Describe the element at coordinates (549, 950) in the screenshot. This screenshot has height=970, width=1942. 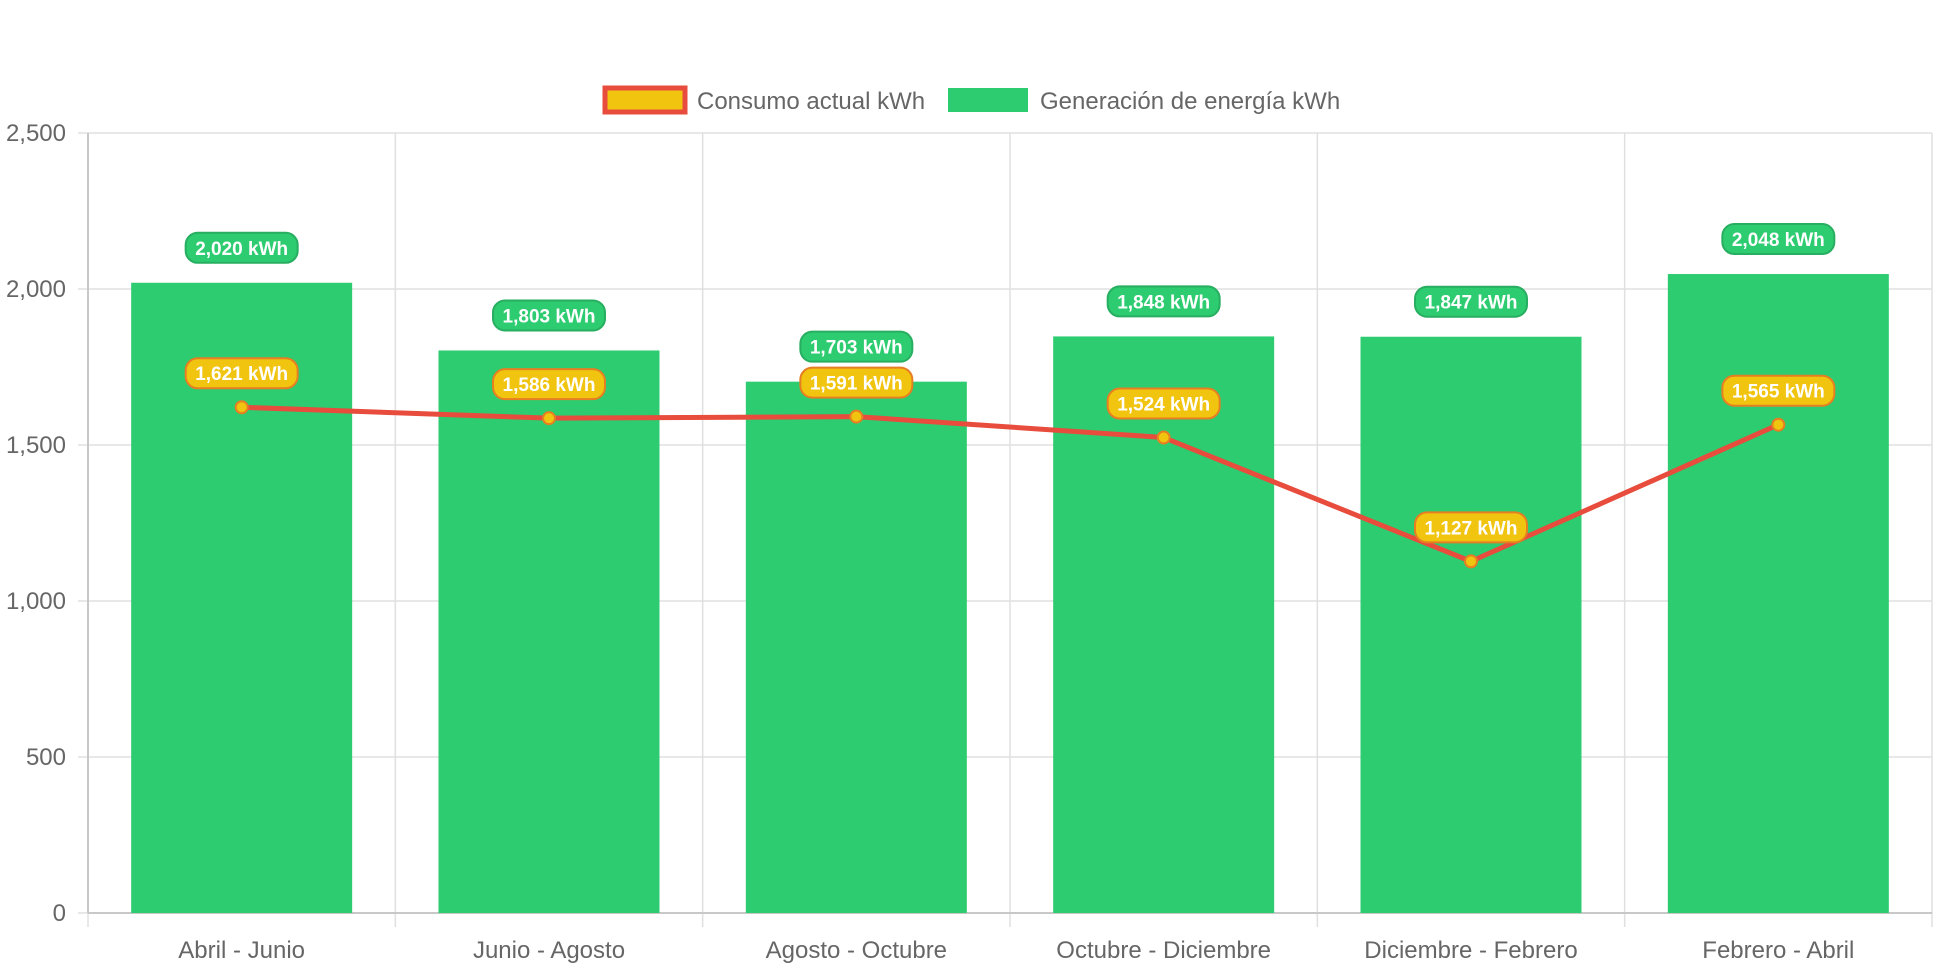
I see `x-tick-label: Junio - Agosto` at that location.